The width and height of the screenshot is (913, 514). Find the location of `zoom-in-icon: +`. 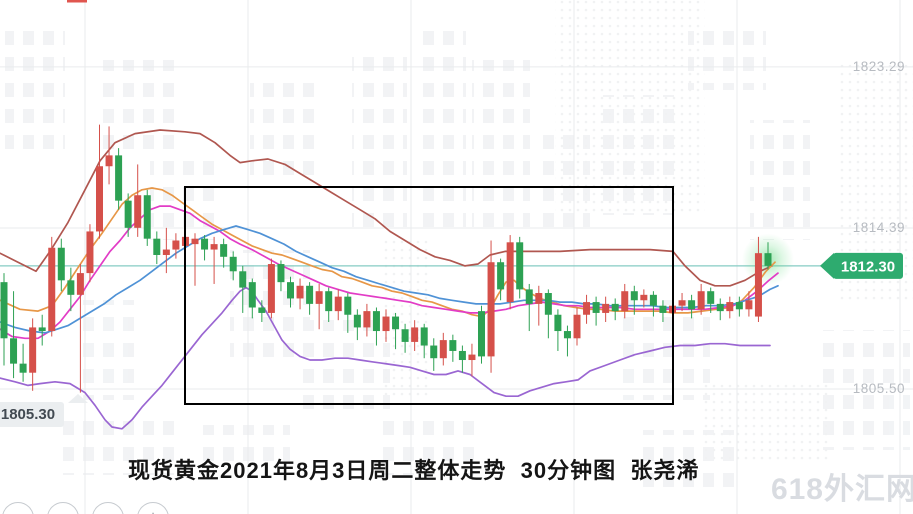

zoom-in-icon: + is located at coordinates (152, 512).